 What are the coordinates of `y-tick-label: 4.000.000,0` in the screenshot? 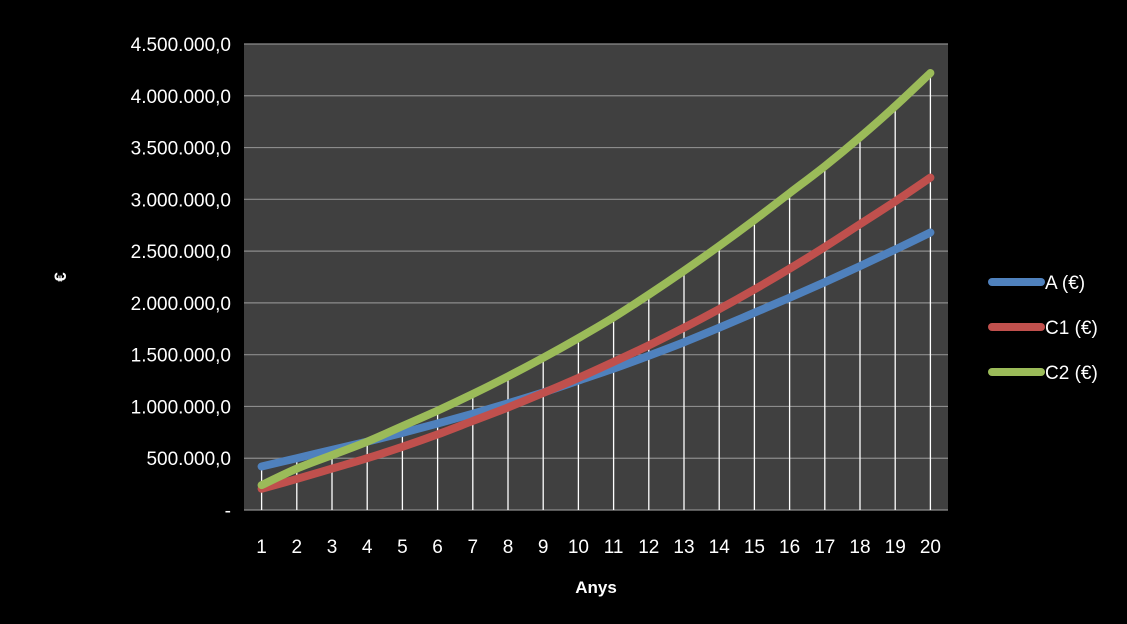 It's located at (181, 97).